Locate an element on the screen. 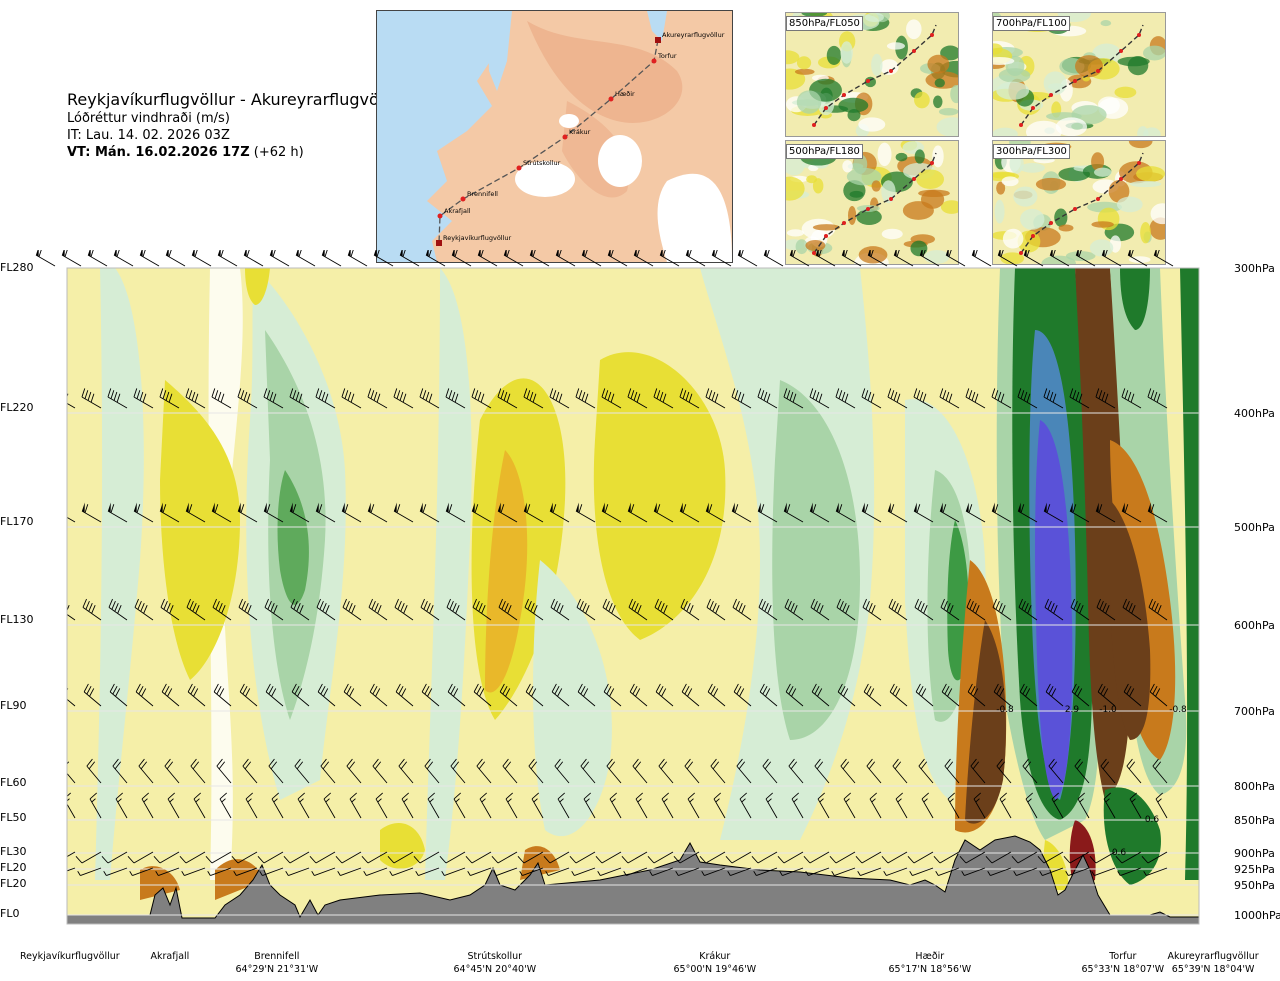 The width and height of the screenshot is (1280, 981). thumbnail-850hpa: 850hPa/FL050 is located at coordinates (872, 74).